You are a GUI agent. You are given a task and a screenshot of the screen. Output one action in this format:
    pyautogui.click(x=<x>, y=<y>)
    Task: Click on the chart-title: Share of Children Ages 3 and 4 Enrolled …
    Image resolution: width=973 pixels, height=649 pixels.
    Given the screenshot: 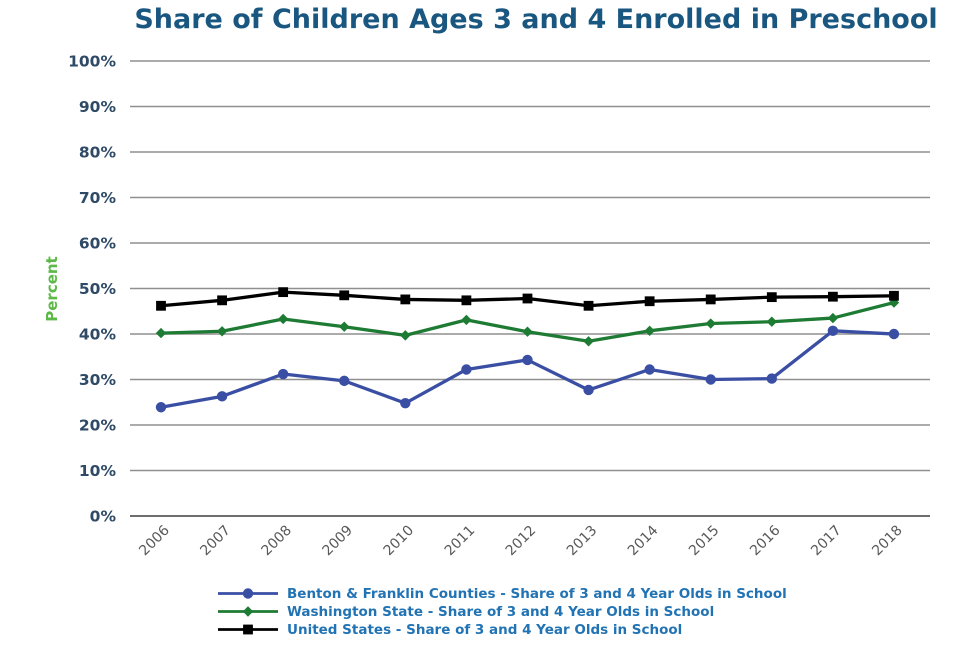 What is the action you would take?
    pyautogui.click(x=536, y=19)
    